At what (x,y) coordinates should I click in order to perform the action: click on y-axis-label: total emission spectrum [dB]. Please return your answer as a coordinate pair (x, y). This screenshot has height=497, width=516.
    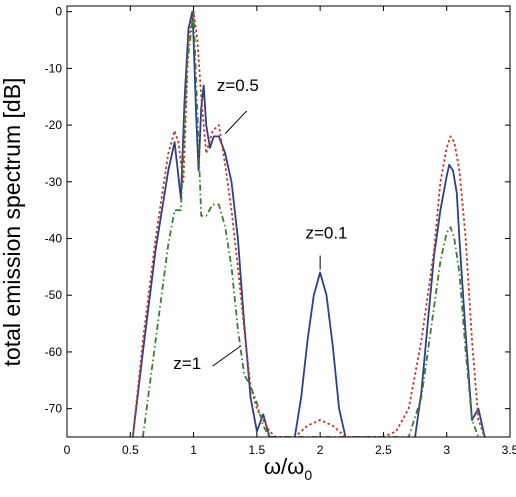
    Looking at the image, I should click on (12, 222).